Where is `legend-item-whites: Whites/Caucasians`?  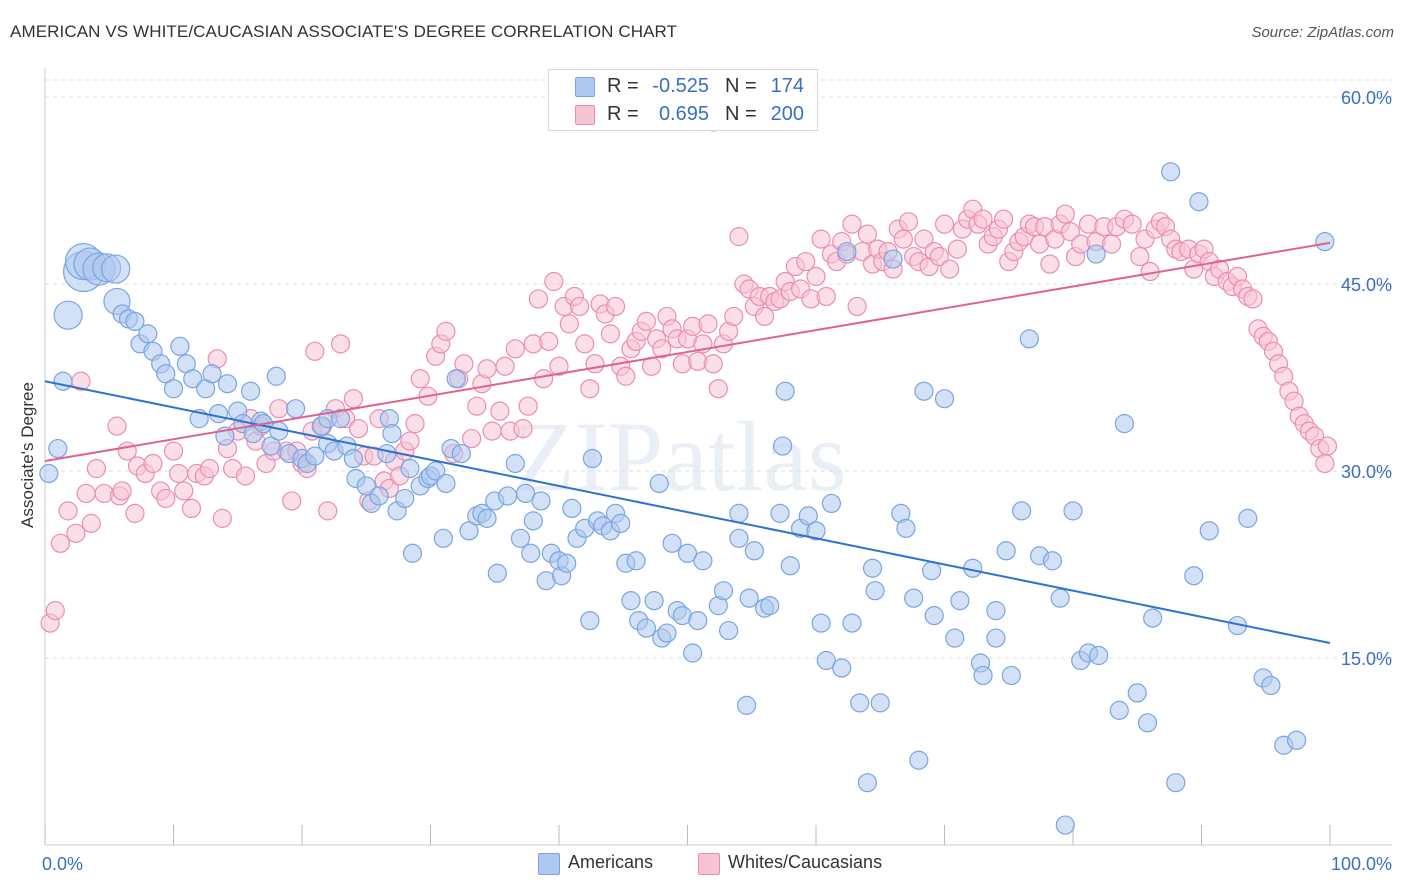 legend-item-whites: Whites/Caucasians is located at coordinates (808, 864).